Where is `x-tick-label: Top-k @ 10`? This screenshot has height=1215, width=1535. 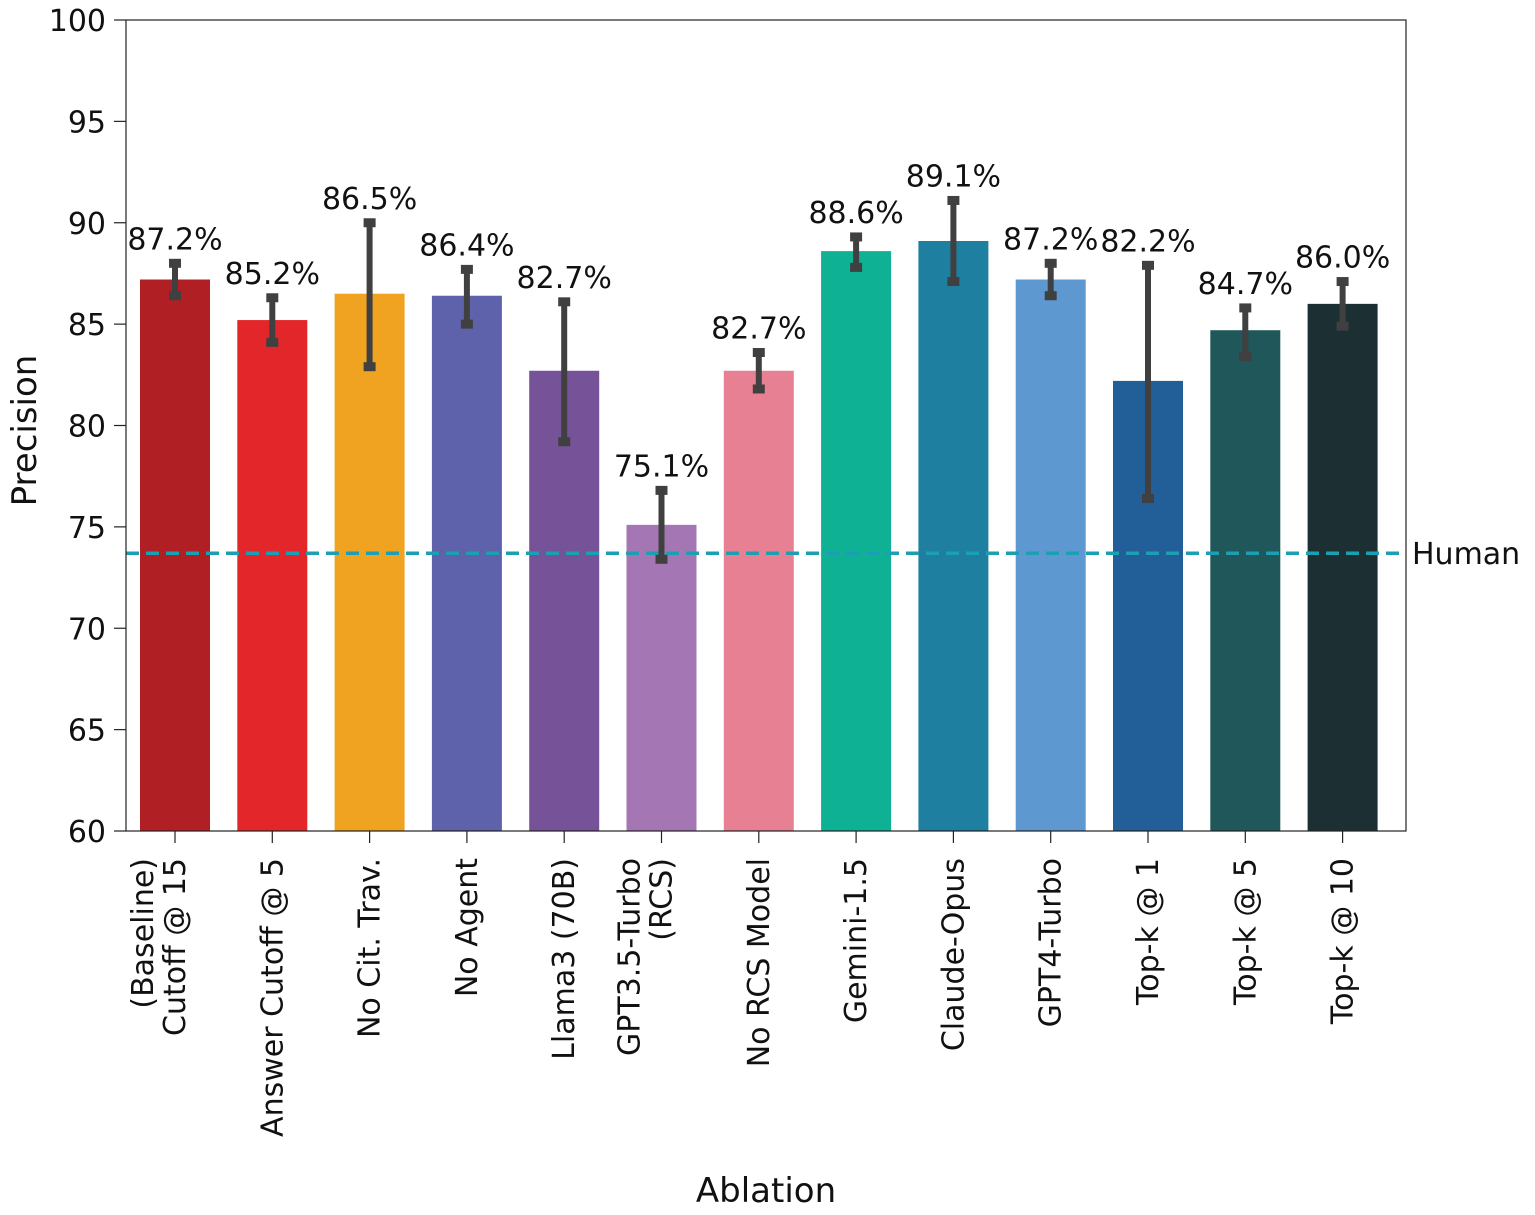 x-tick-label: Top-k @ 10 is located at coordinates (1343, 941).